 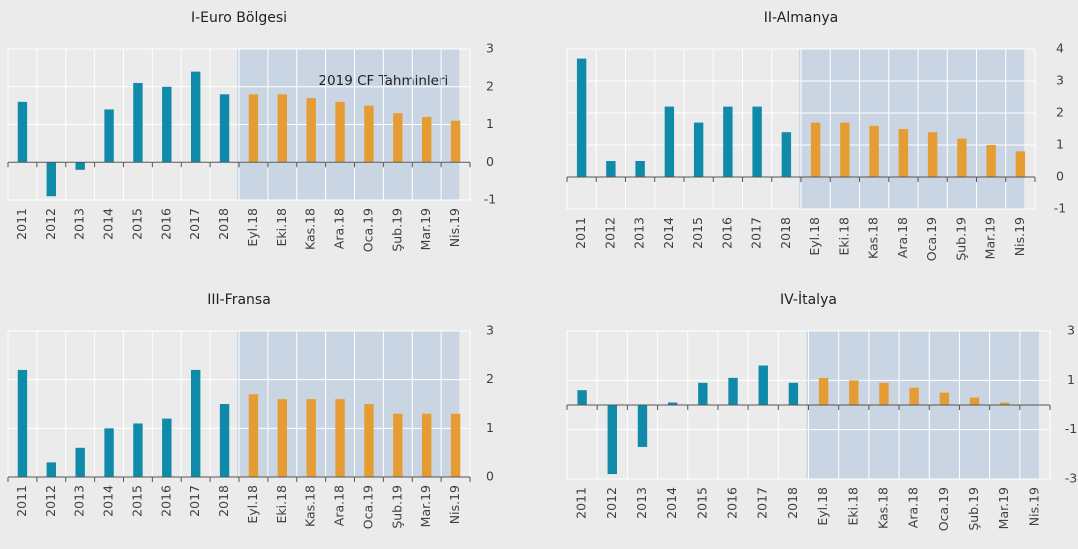 I want to click on chart-title: IV-İtalya, so click(x=808, y=299).